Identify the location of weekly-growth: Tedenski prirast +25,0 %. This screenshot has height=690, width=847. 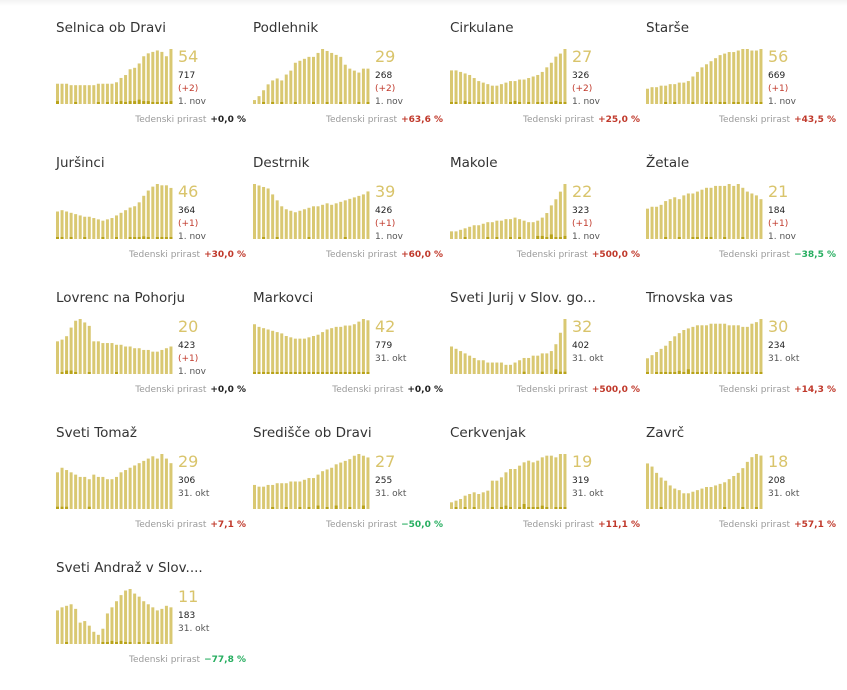
(581, 120).